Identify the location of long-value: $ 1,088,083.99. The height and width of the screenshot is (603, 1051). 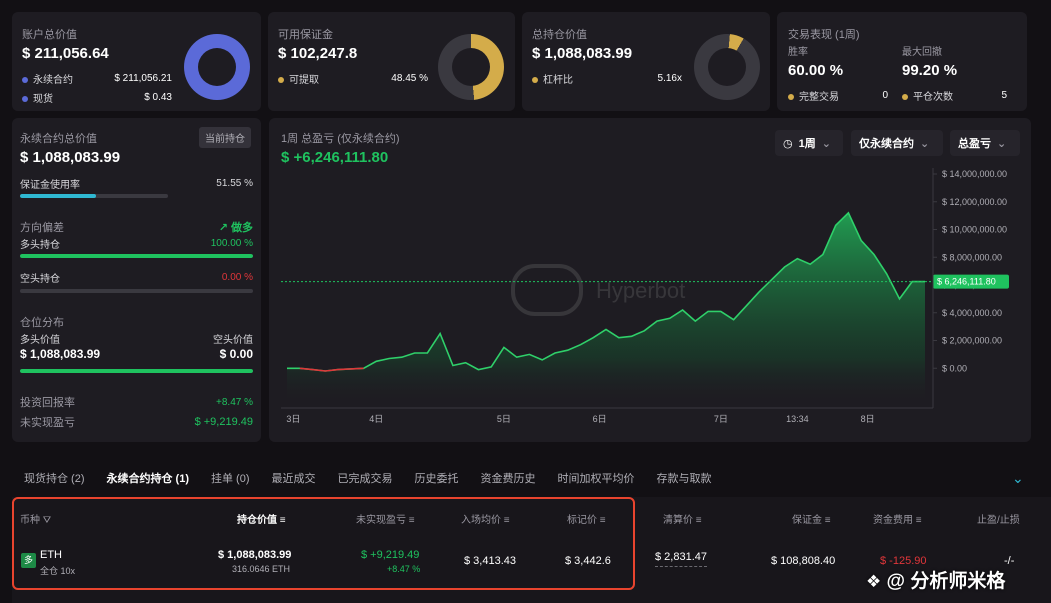
(60, 354).